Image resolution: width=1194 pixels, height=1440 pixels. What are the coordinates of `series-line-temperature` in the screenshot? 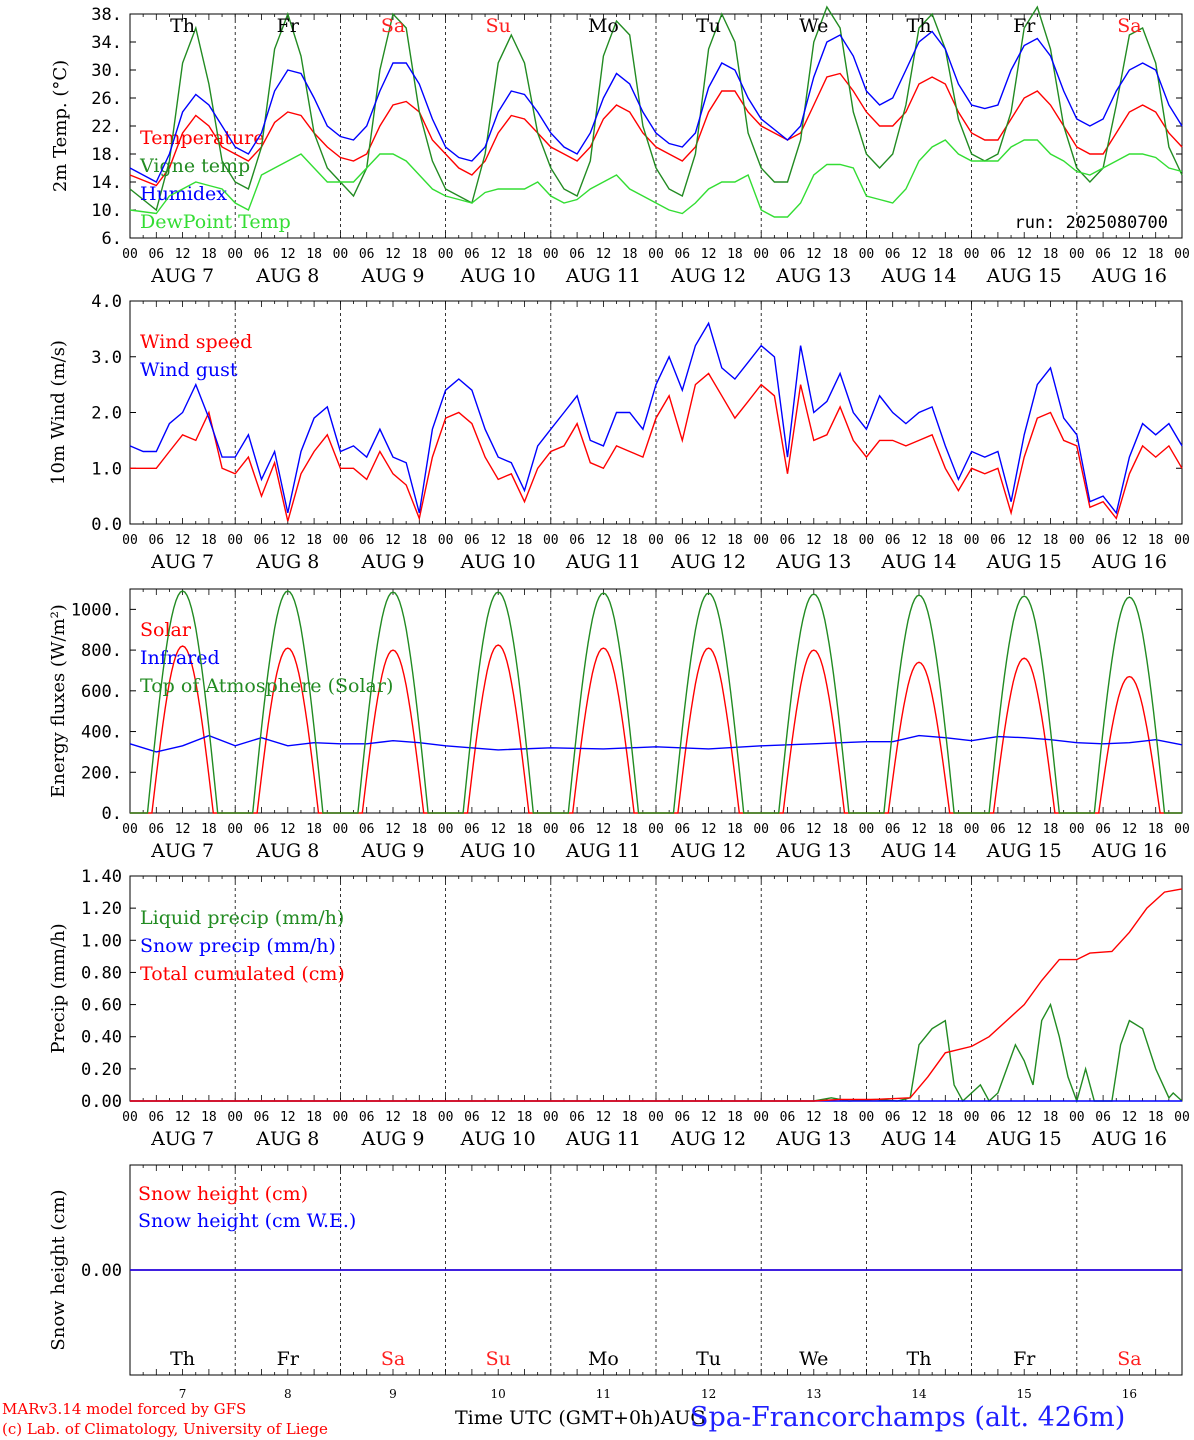 It's located at (656, 129).